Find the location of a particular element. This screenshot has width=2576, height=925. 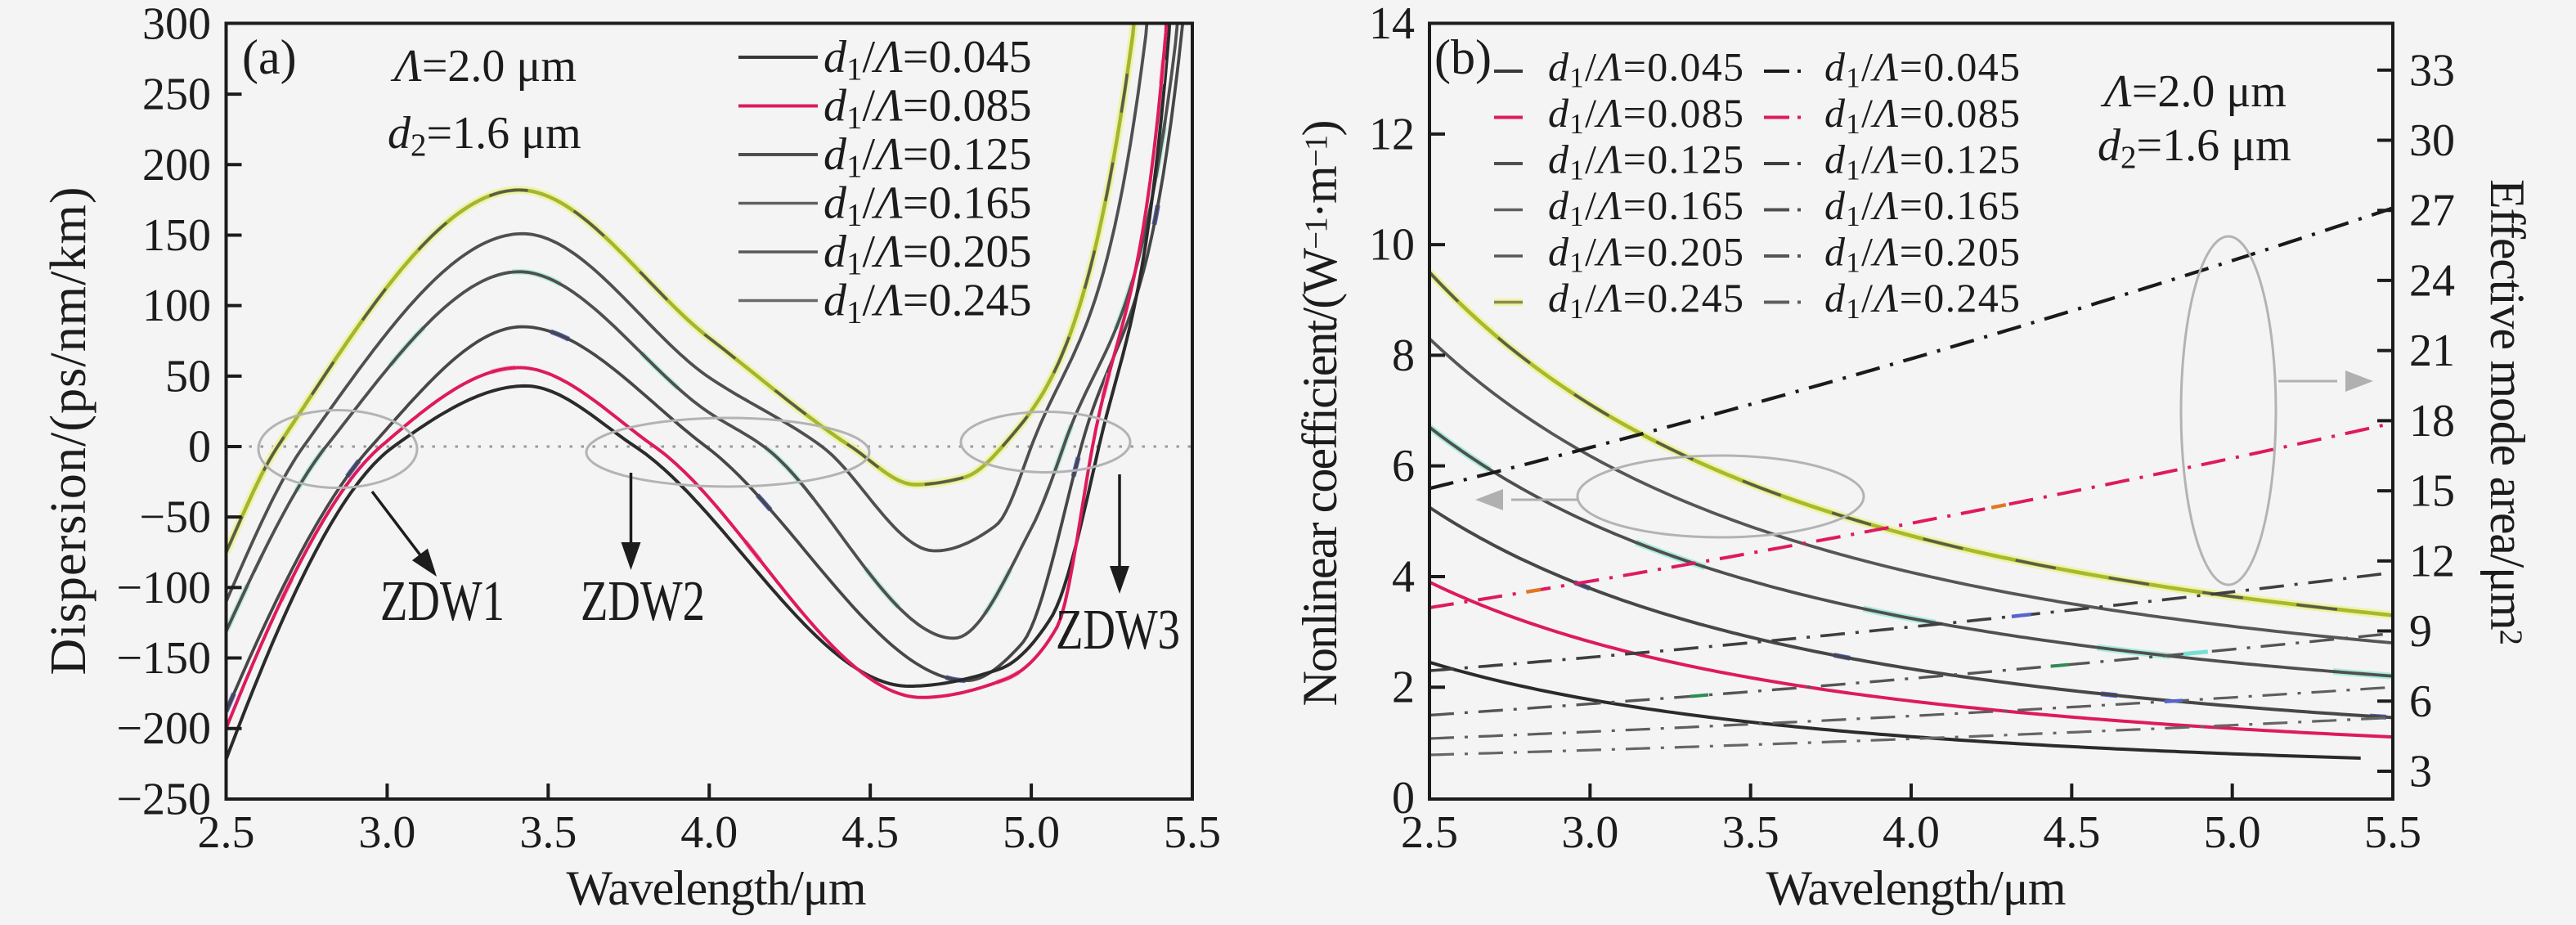

svg-text: 4 is located at coordinates (1403, 576).